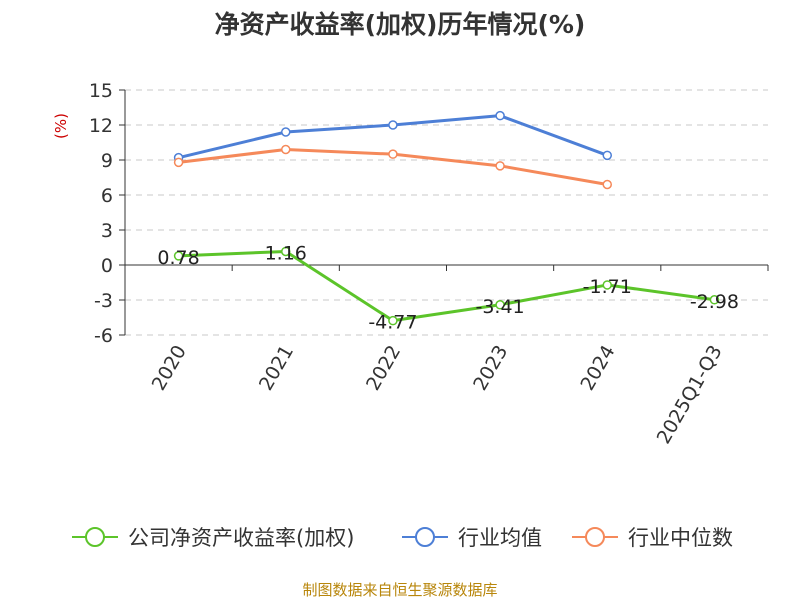 This screenshot has width=800, height=600. I want to click on data-labels: 0.78 1.16 -4.77 -3.41 -1.71 -2.98, so click(448, 287).